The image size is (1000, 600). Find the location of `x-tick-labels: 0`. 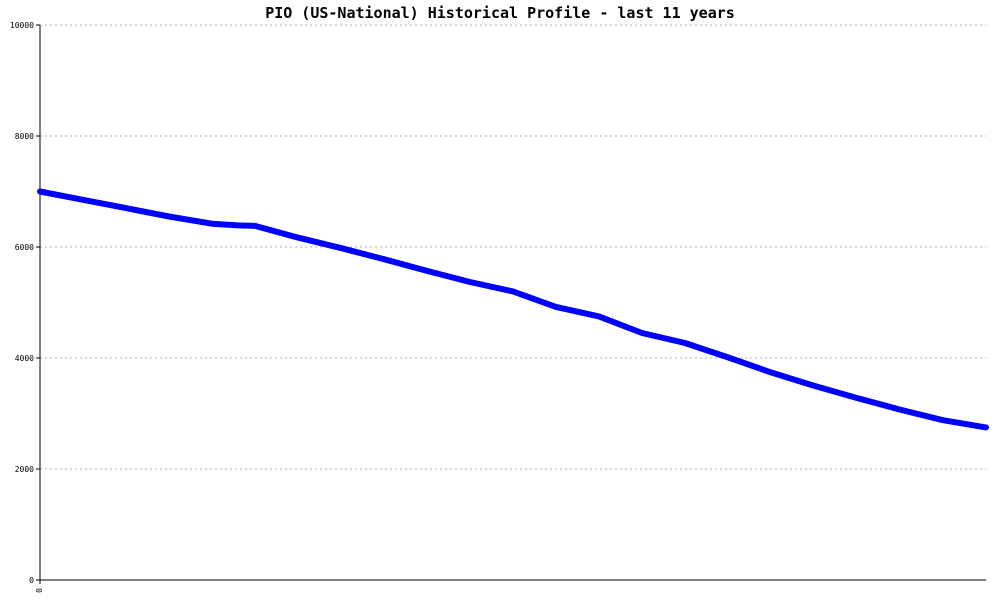

x-tick-labels: 0 is located at coordinates (39, 586).